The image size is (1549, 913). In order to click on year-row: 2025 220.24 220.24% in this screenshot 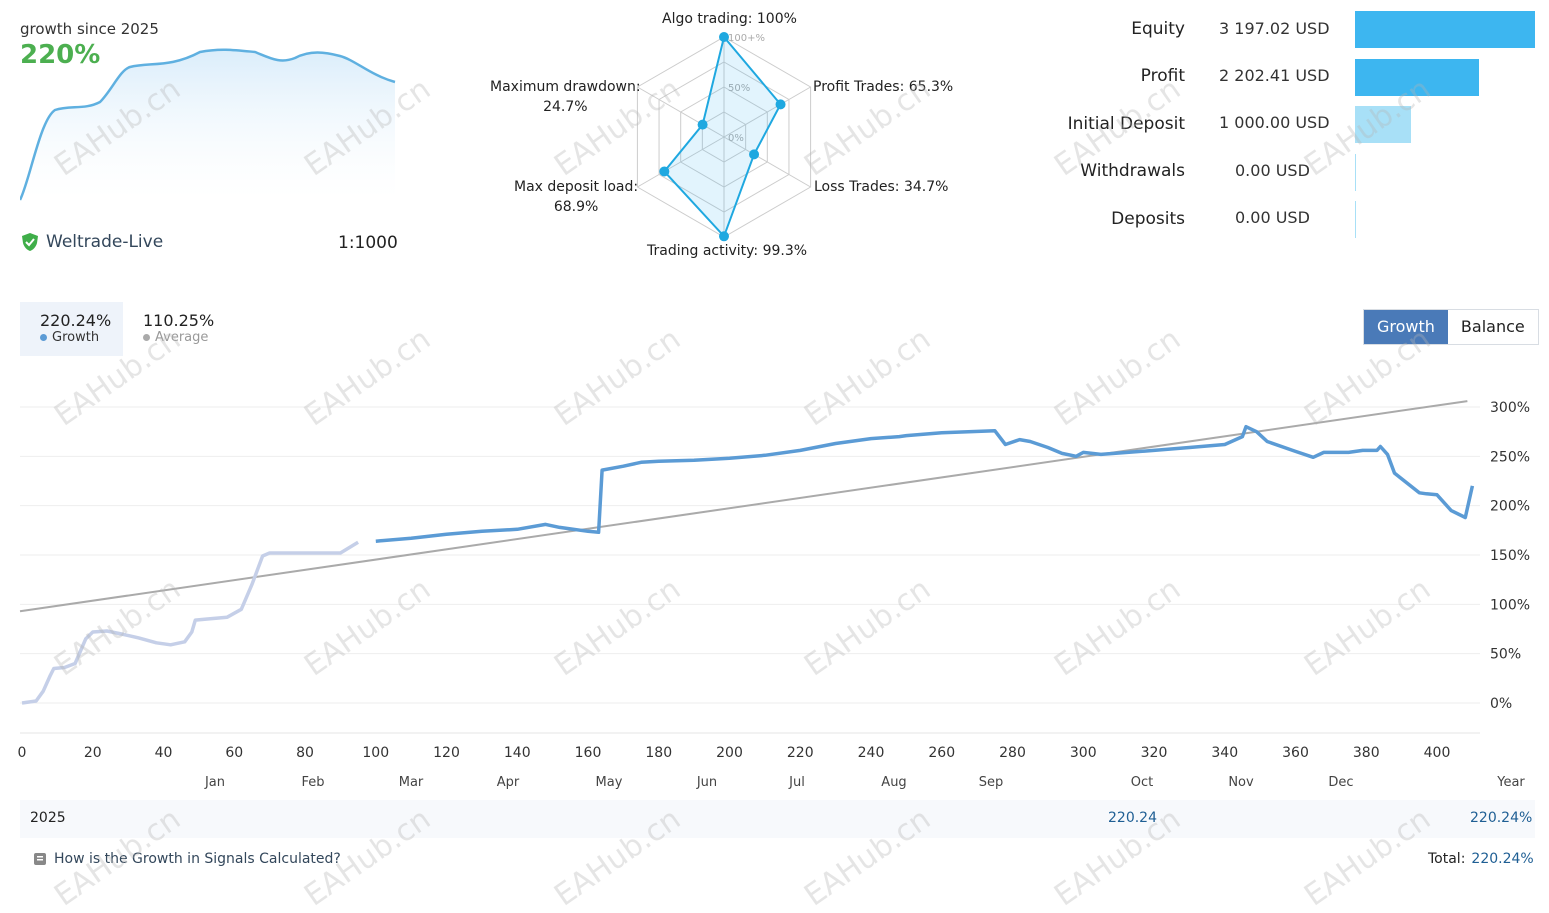, I will do `click(777, 819)`.